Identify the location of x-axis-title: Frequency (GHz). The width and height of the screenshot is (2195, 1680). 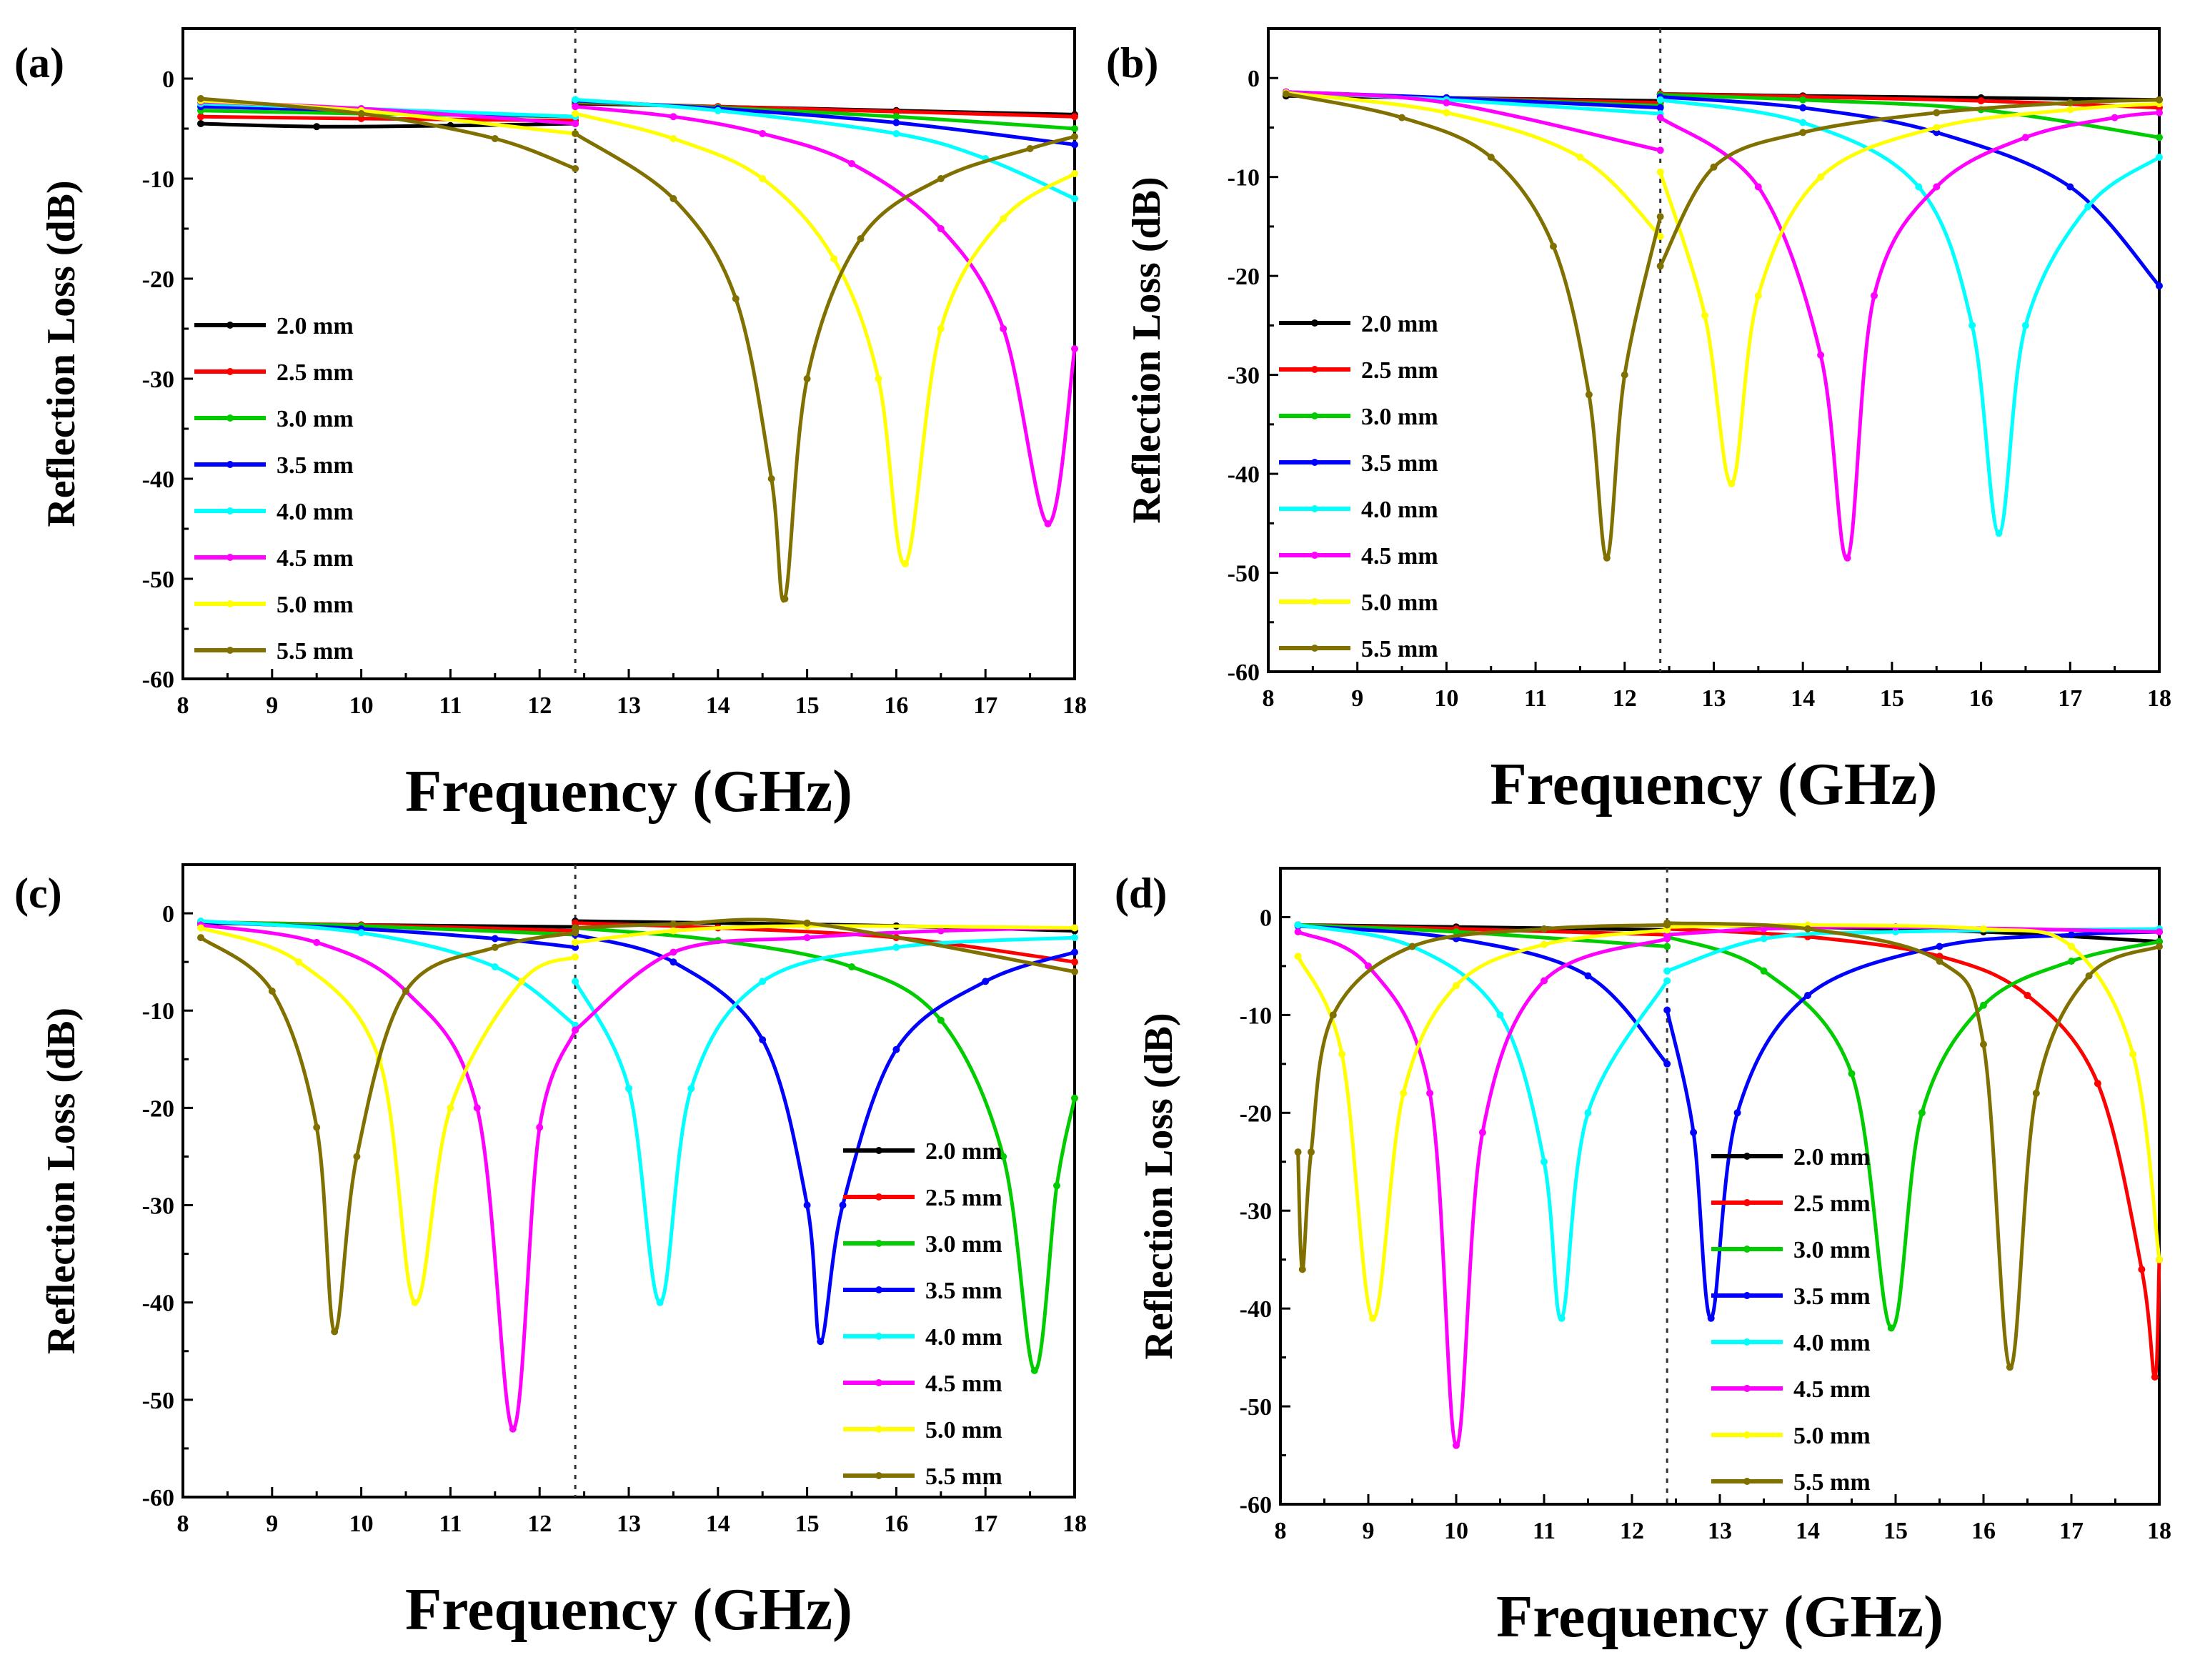
(1714, 784).